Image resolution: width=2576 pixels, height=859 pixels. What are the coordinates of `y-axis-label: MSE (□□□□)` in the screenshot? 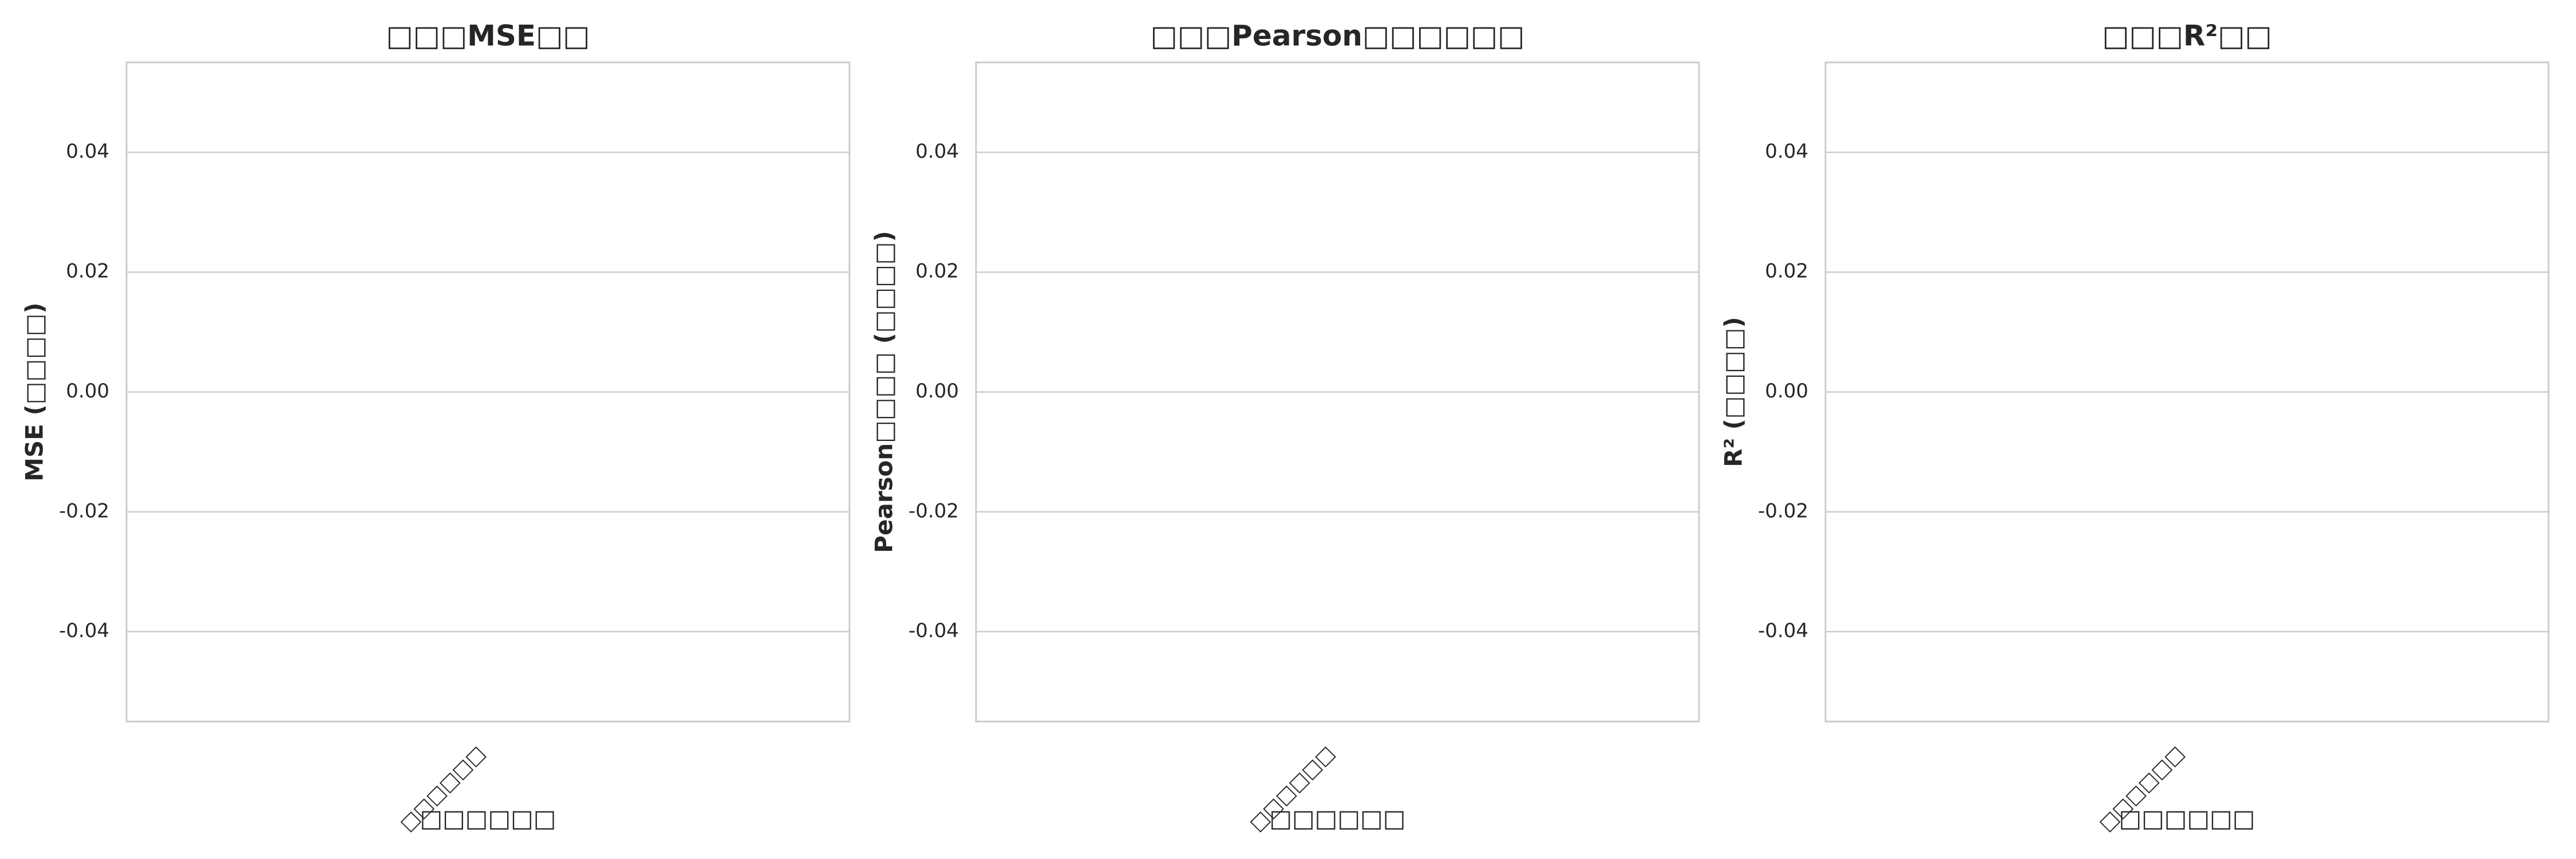 It's located at (35, 392).